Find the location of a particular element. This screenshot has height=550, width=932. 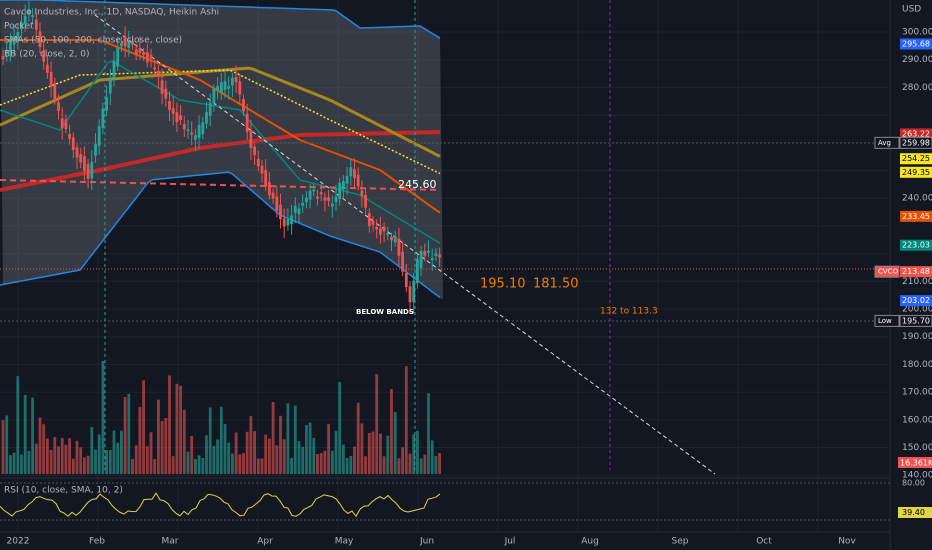

price-level: 245.60 is located at coordinates (417, 184).